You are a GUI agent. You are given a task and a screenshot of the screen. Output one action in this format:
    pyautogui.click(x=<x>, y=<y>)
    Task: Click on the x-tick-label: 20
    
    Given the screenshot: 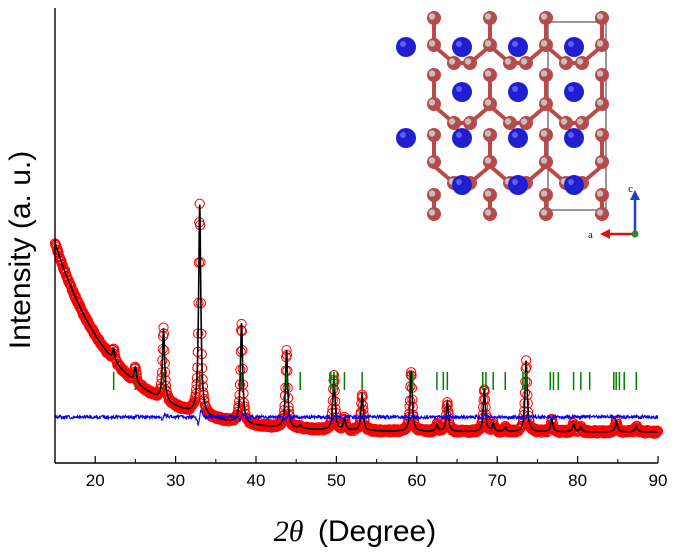 What is the action you would take?
    pyautogui.click(x=95, y=480)
    